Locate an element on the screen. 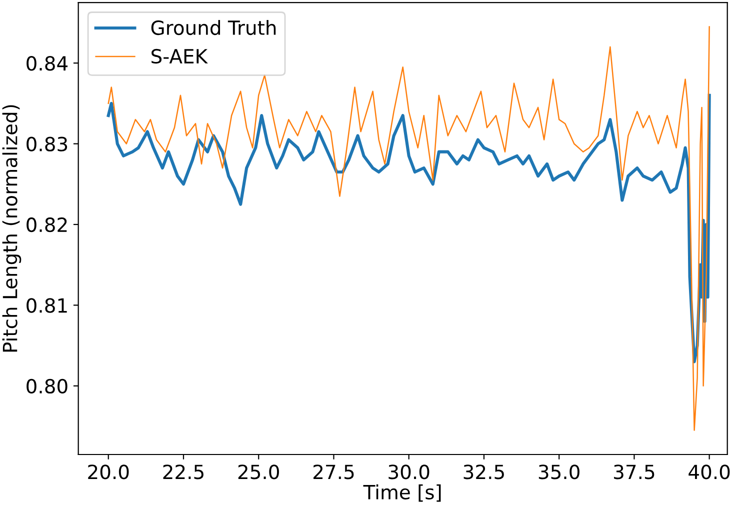  x-tick-label: 40.0 is located at coordinates (709, 472).